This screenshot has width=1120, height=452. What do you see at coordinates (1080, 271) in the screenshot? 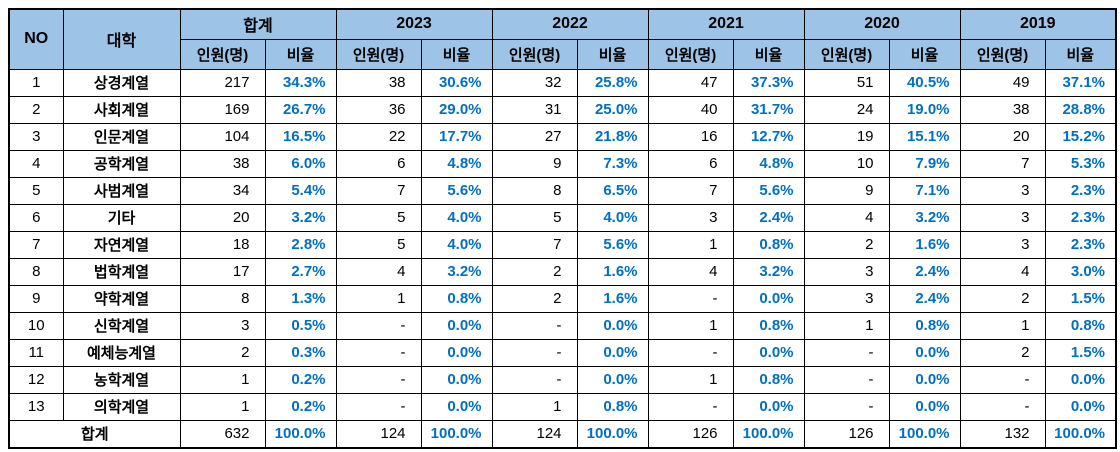
I see `ratio-cell: 3.0%` at bounding box center [1080, 271].